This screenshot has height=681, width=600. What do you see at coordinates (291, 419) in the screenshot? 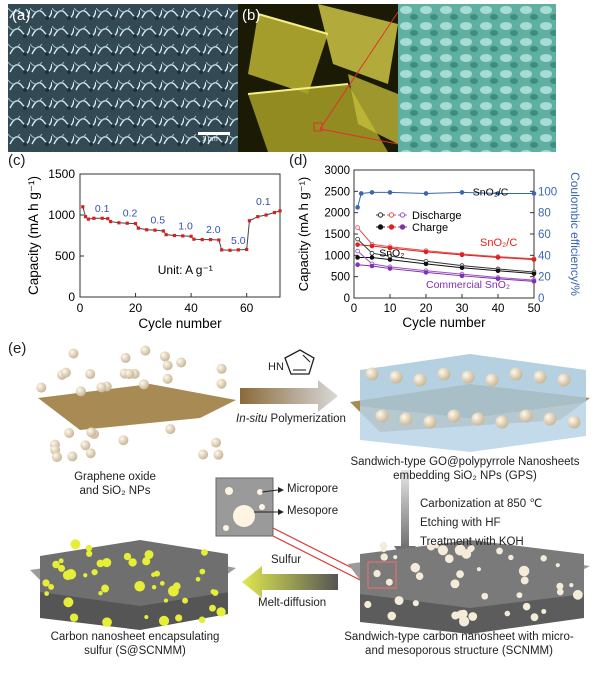
I see `polymerization-label: In-situ Polymerization` at bounding box center [291, 419].